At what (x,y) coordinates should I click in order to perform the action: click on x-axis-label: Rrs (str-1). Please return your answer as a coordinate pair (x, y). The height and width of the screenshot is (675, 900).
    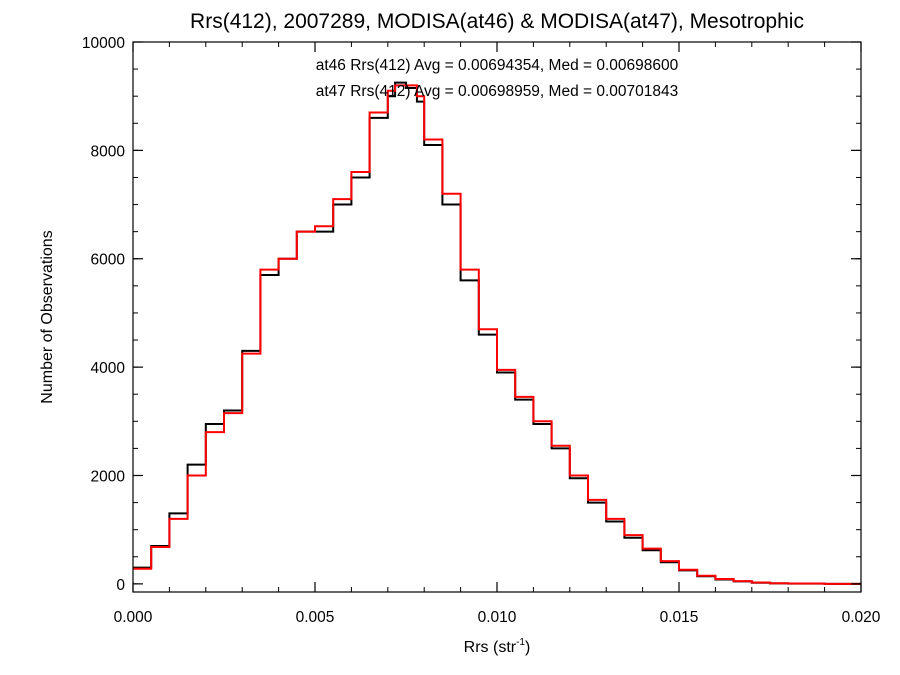
    Looking at the image, I should click on (497, 646).